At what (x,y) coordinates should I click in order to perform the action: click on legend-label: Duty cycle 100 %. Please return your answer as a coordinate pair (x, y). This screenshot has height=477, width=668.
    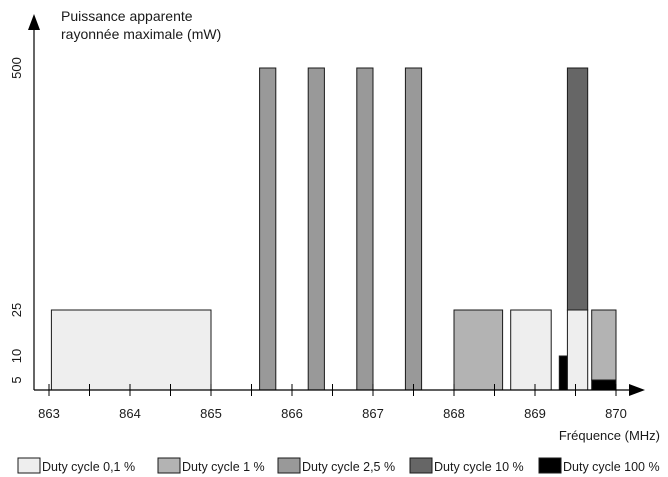
    Looking at the image, I should click on (611, 467).